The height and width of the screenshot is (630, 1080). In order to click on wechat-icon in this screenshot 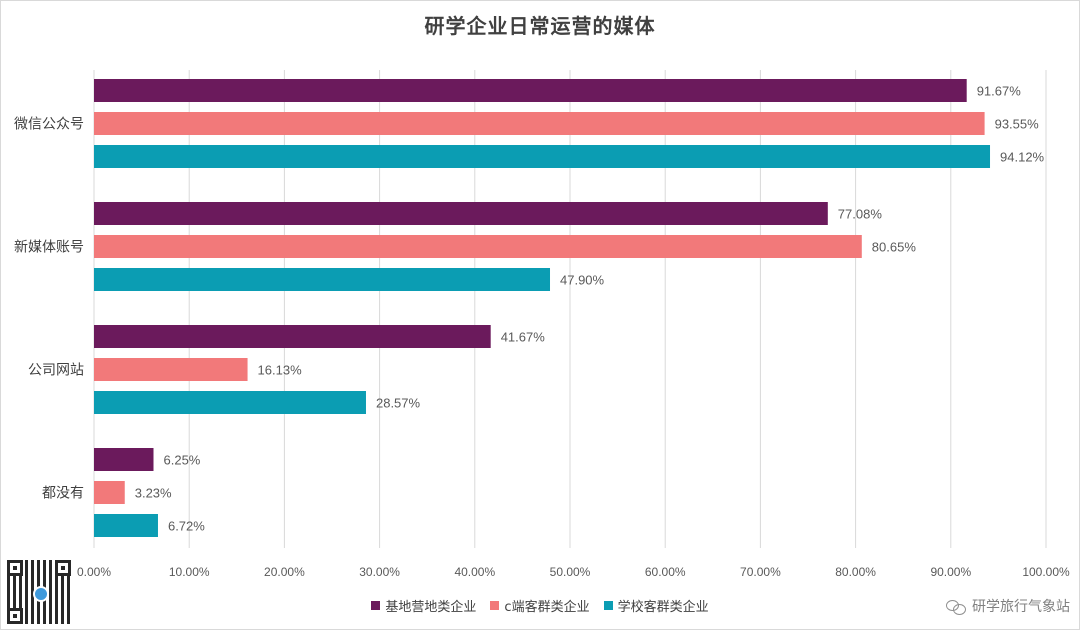, I will do `click(956, 606)`.